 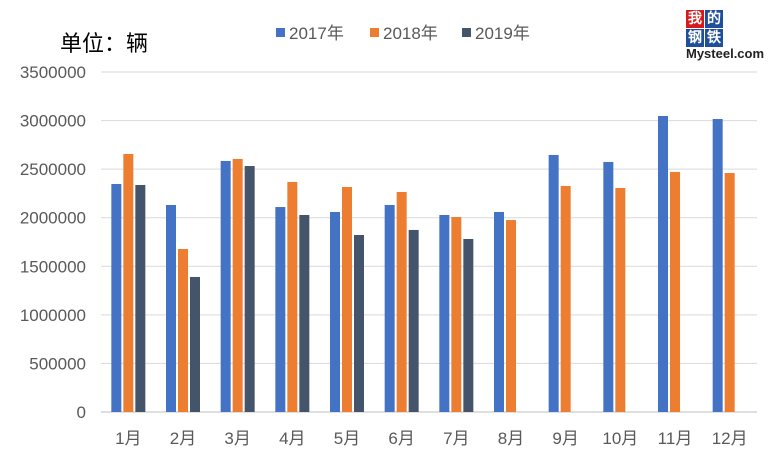 I want to click on legend-label: 2017年, so click(x=316, y=33).